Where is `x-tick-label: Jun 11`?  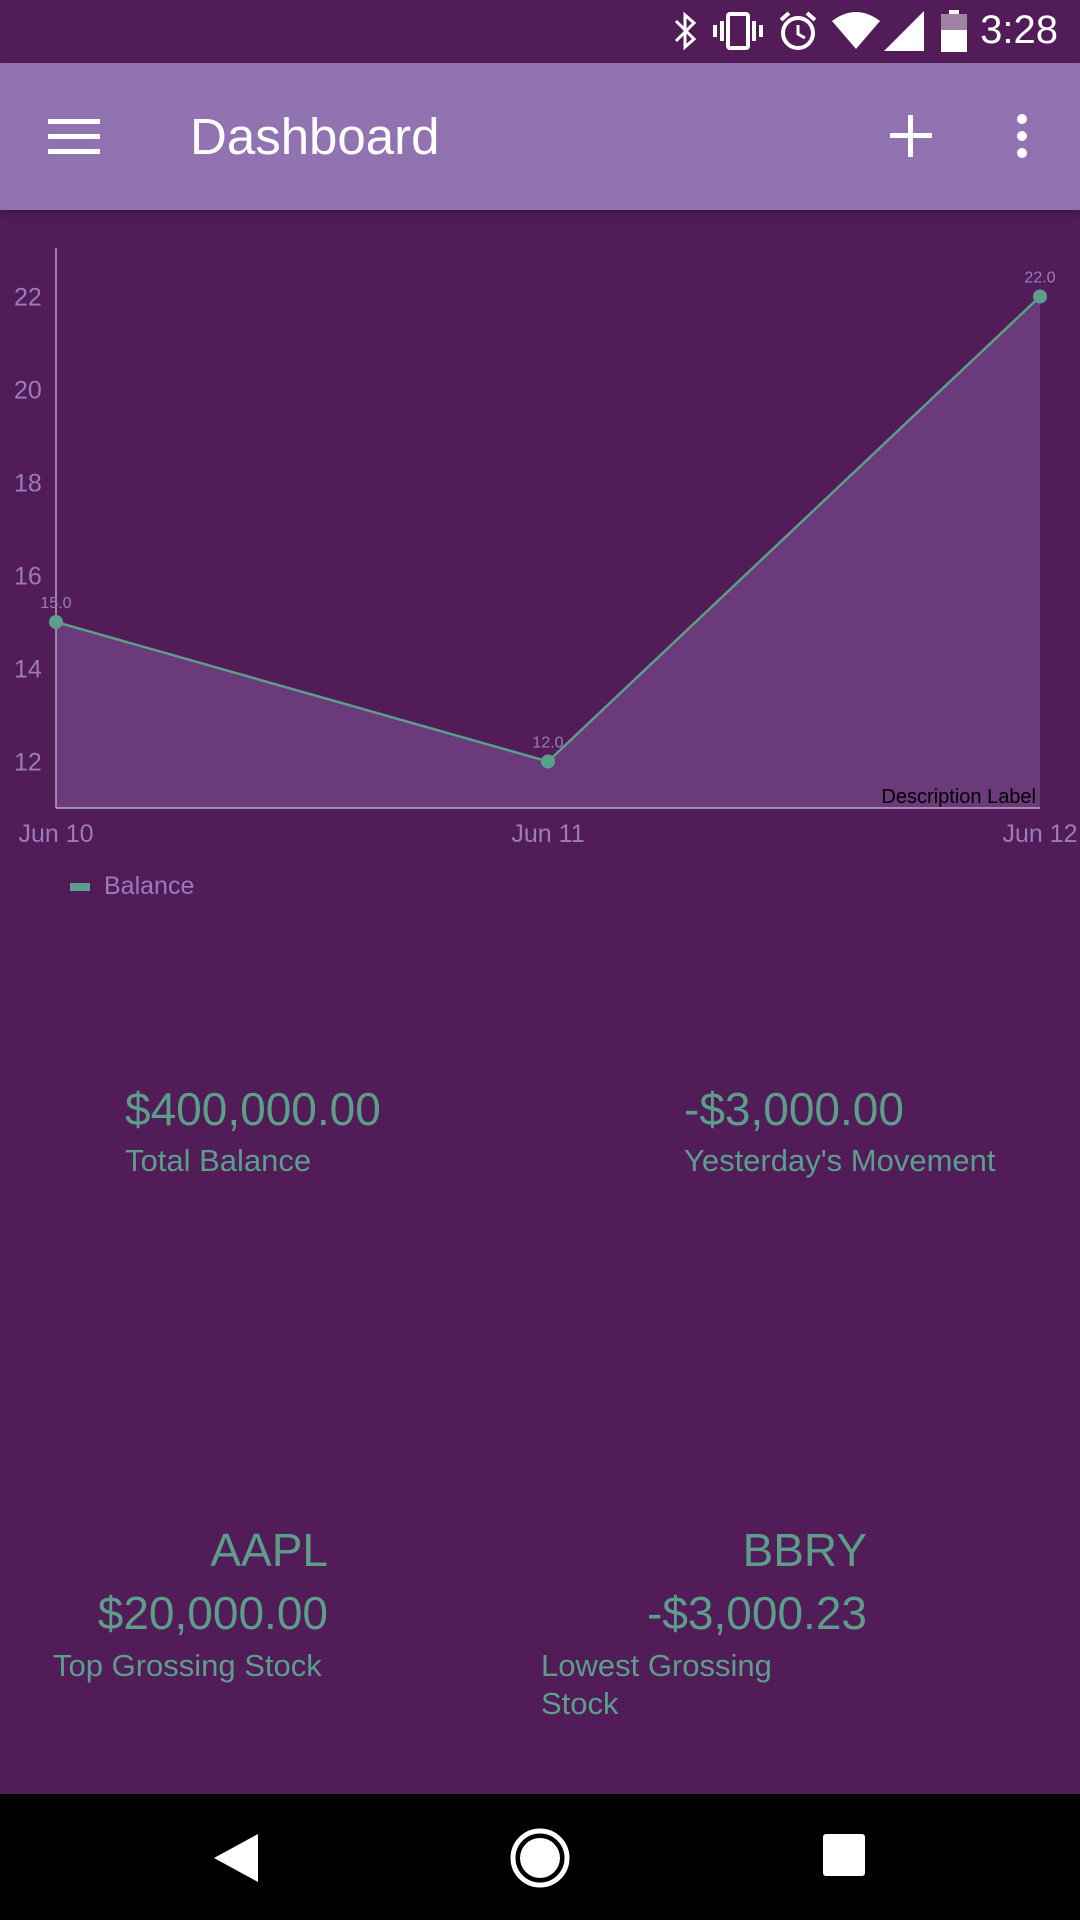 x-tick-label: Jun 11 is located at coordinates (547, 834).